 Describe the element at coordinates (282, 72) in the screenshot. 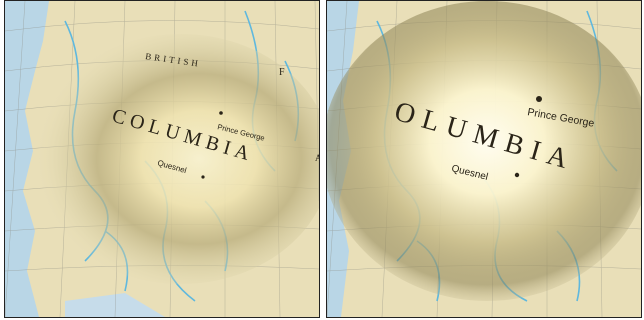

I see `label-f: F` at that location.